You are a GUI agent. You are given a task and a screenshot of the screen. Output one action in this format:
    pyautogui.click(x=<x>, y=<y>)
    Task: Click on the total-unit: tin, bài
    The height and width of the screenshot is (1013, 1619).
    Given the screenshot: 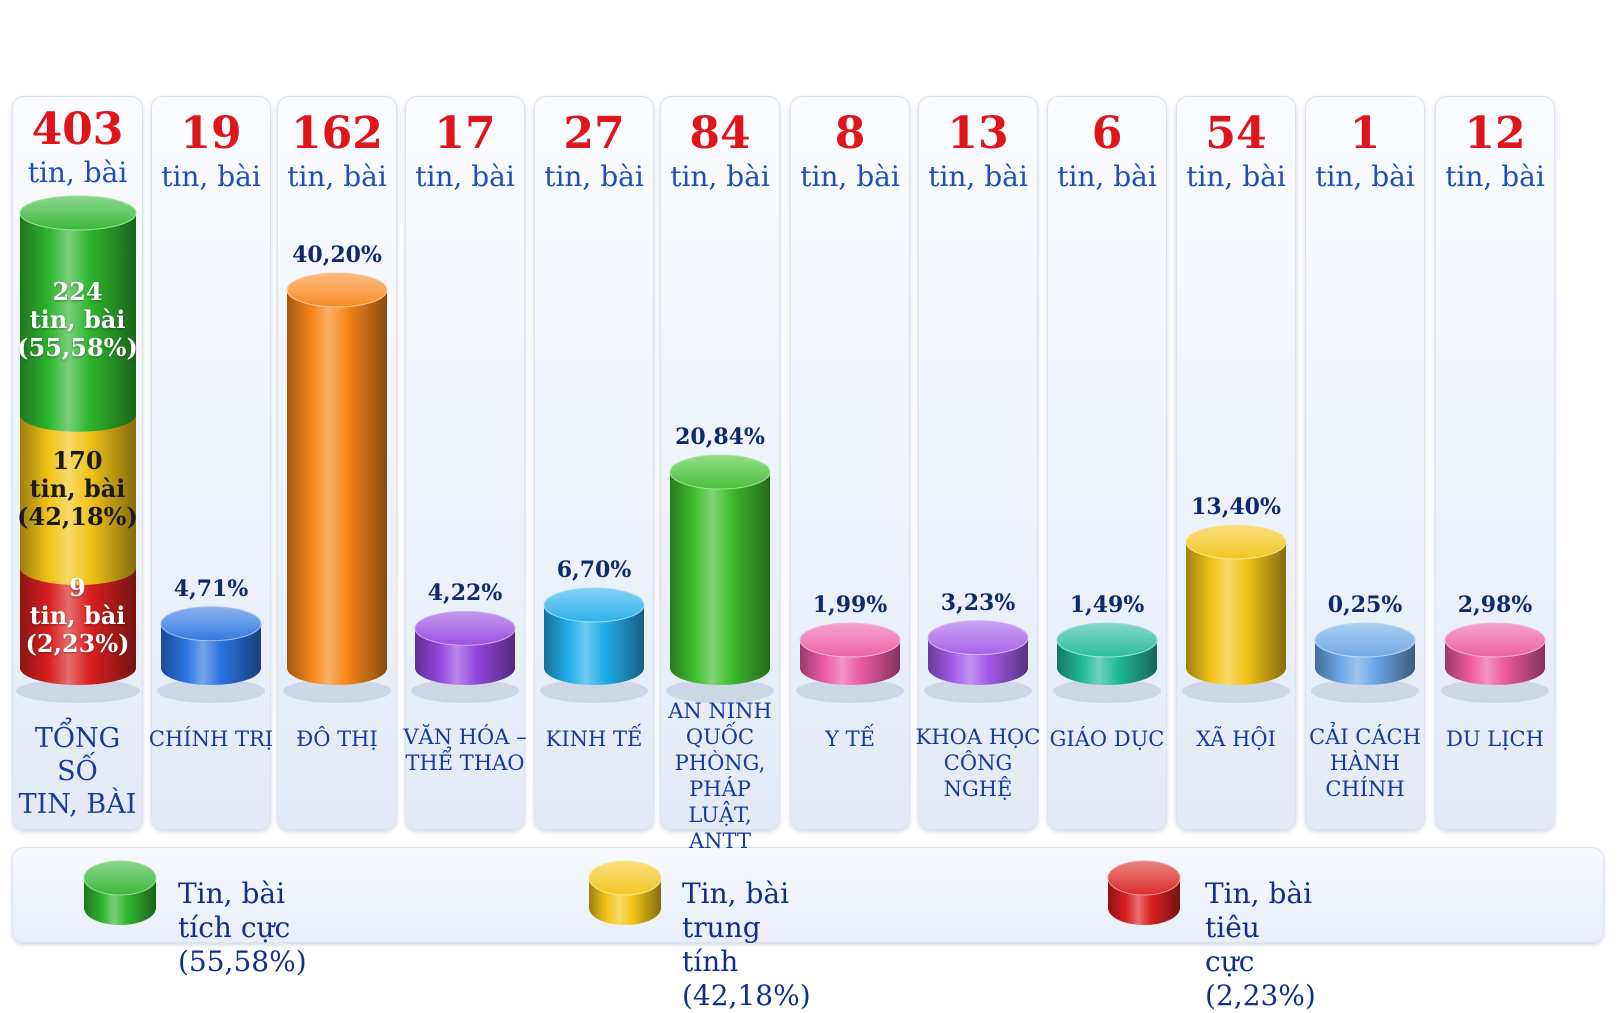 What is the action you would take?
    pyautogui.click(x=77, y=172)
    